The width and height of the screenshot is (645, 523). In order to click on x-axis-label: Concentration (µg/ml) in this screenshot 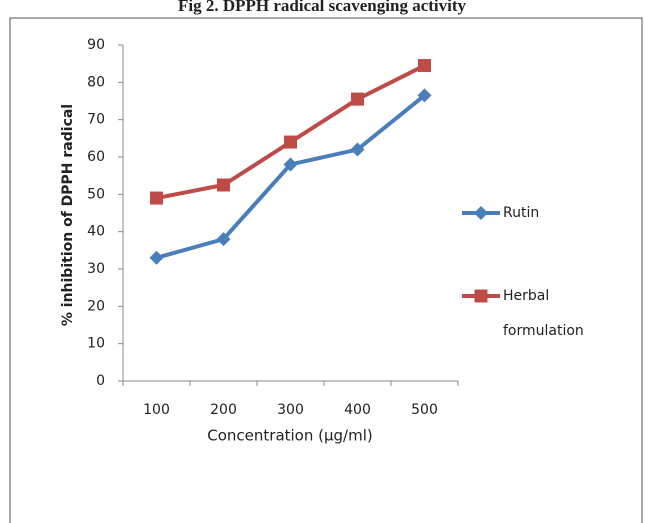, I will do `click(289, 436)`.